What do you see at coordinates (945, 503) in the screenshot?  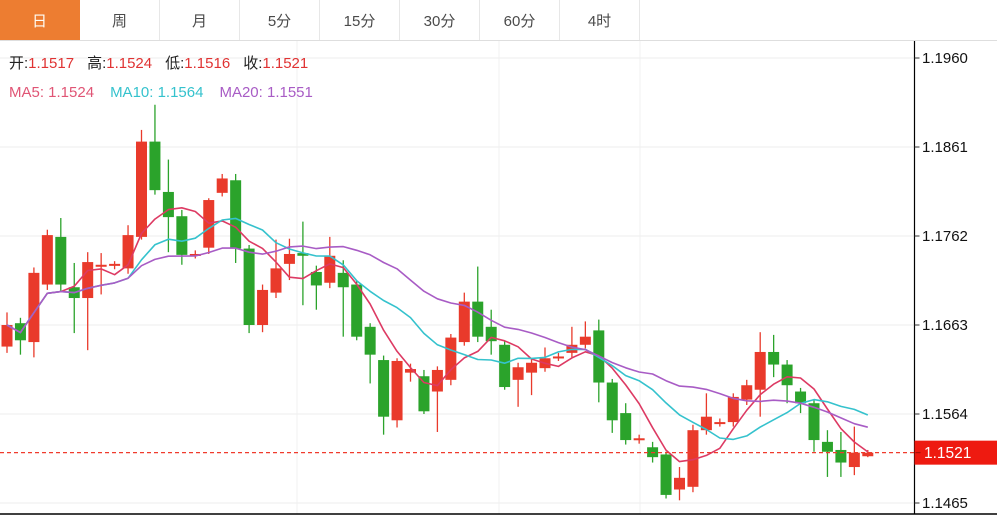 I see `y-axis-tick-5: 1.1465` at bounding box center [945, 503].